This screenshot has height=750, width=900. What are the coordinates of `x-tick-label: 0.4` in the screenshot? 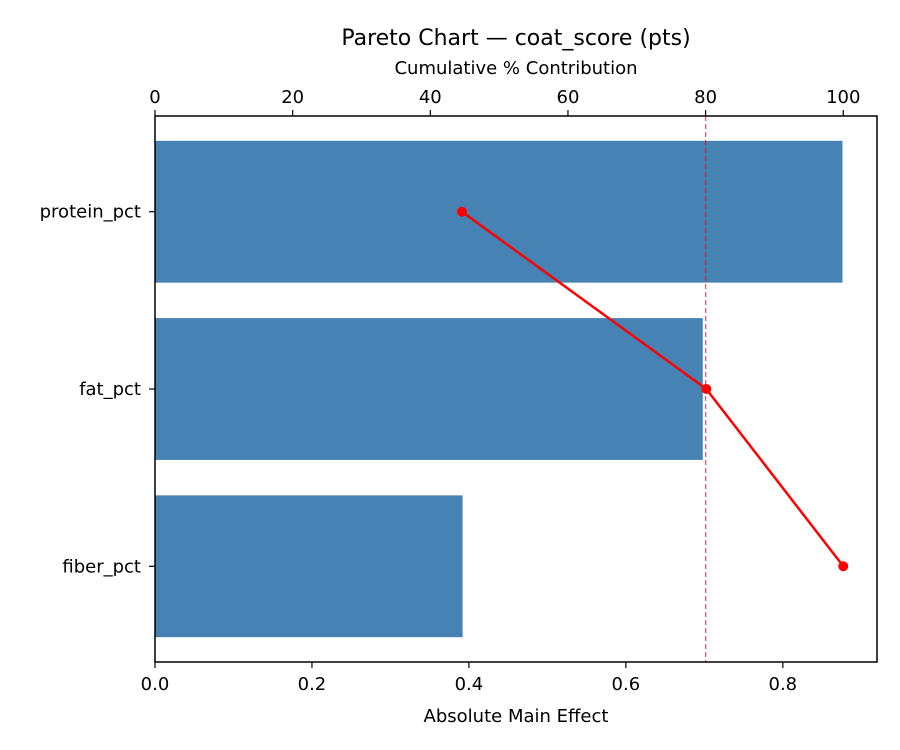 It's located at (469, 684).